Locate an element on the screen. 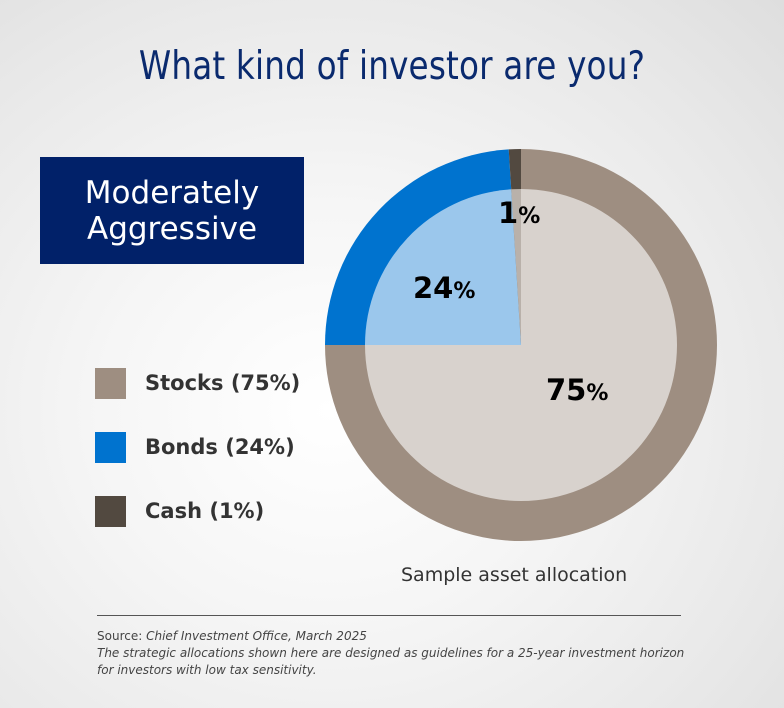 Image resolution: width=784 pixels, height=708 pixels. bonds-swatch-icon is located at coordinates (110, 447).